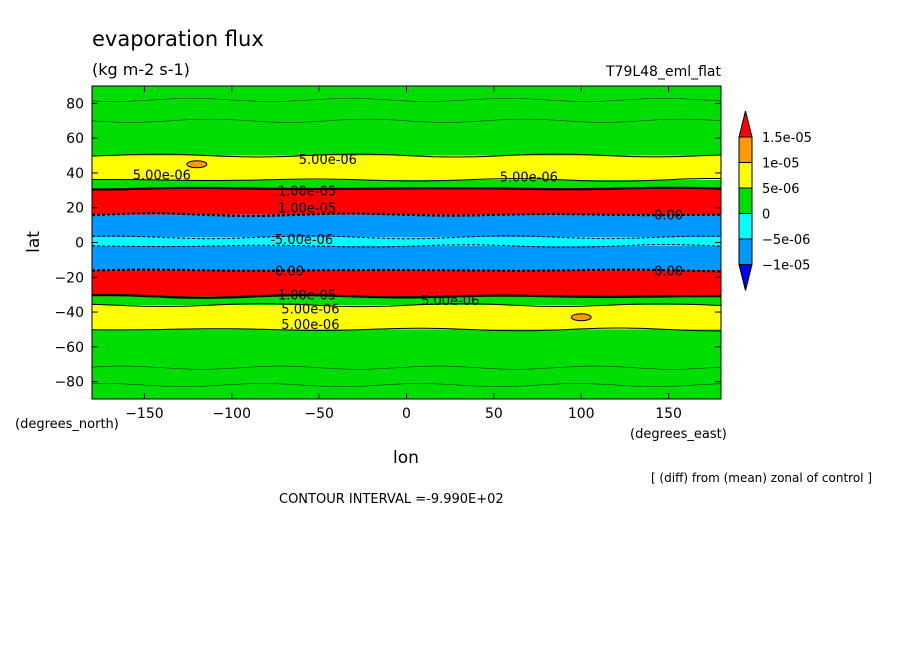  What do you see at coordinates (75, 174) in the screenshot?
I see `y-tick-label-6: 40` at bounding box center [75, 174].